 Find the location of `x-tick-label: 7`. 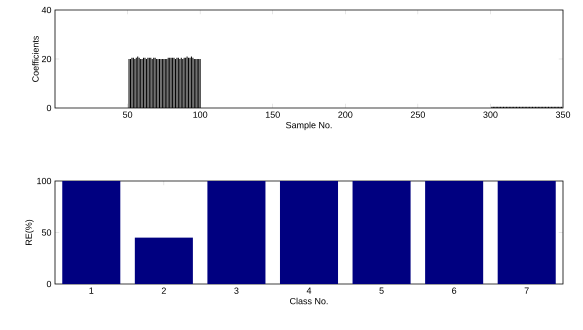

x-tick-label: 7 is located at coordinates (526, 291).